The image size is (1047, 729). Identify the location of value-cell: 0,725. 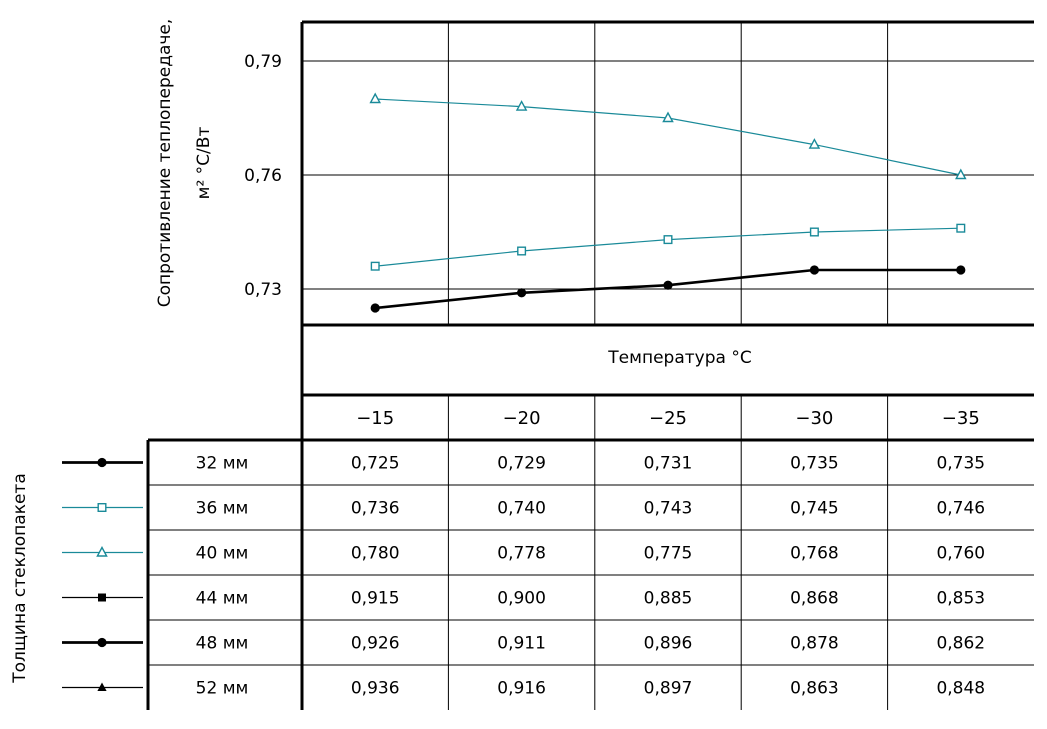
(375, 464).